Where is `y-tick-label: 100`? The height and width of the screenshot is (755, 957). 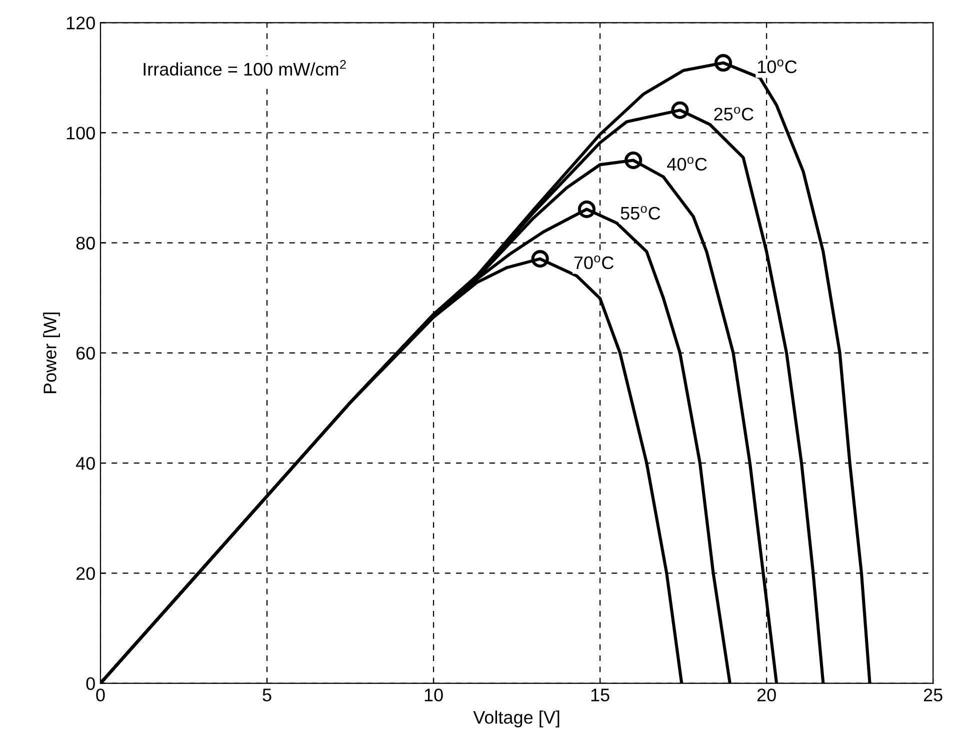 y-tick-label: 100 is located at coordinates (80, 133).